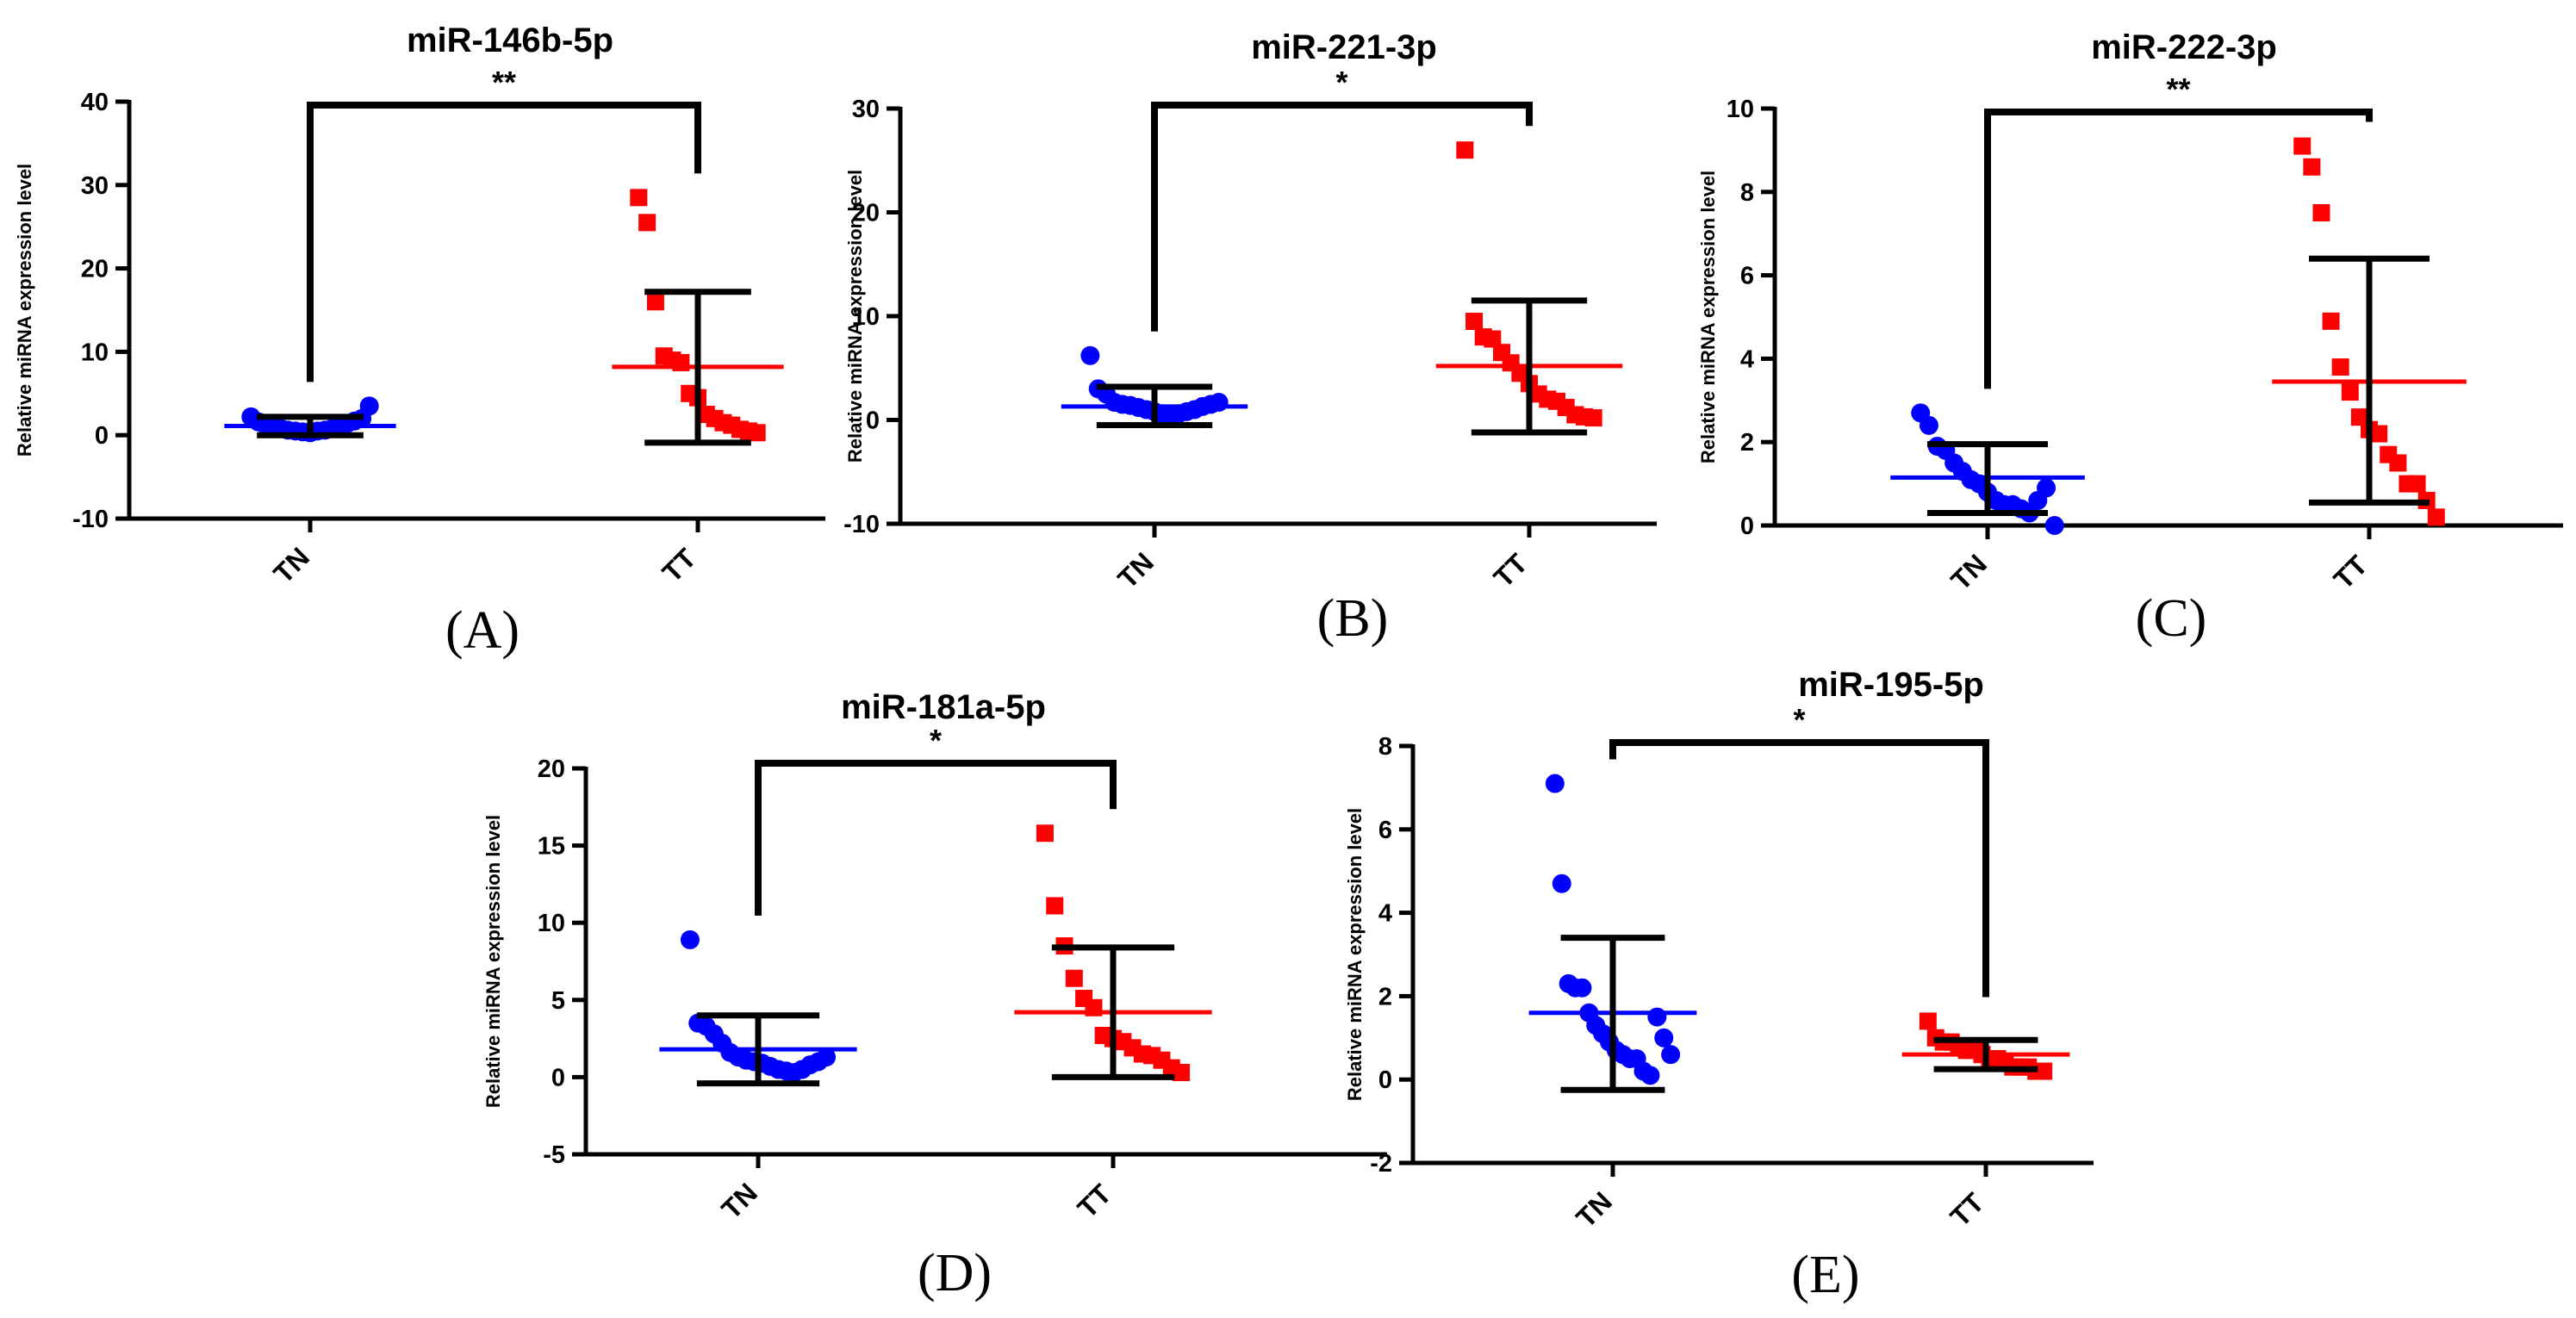 The height and width of the screenshot is (1318, 2576). I want to click on panel-label: (D), so click(955, 1273).